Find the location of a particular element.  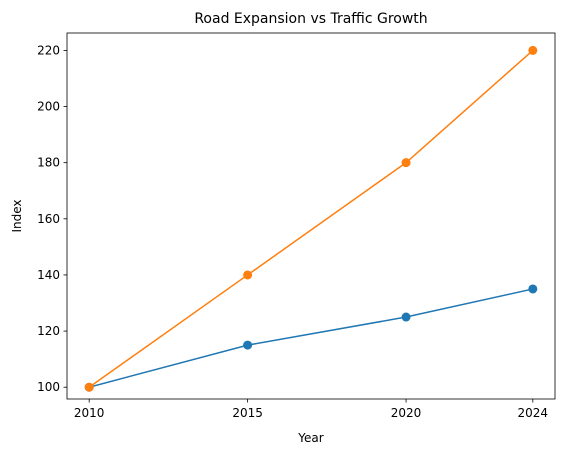

y-tick-label: 180 is located at coordinates (48, 163).